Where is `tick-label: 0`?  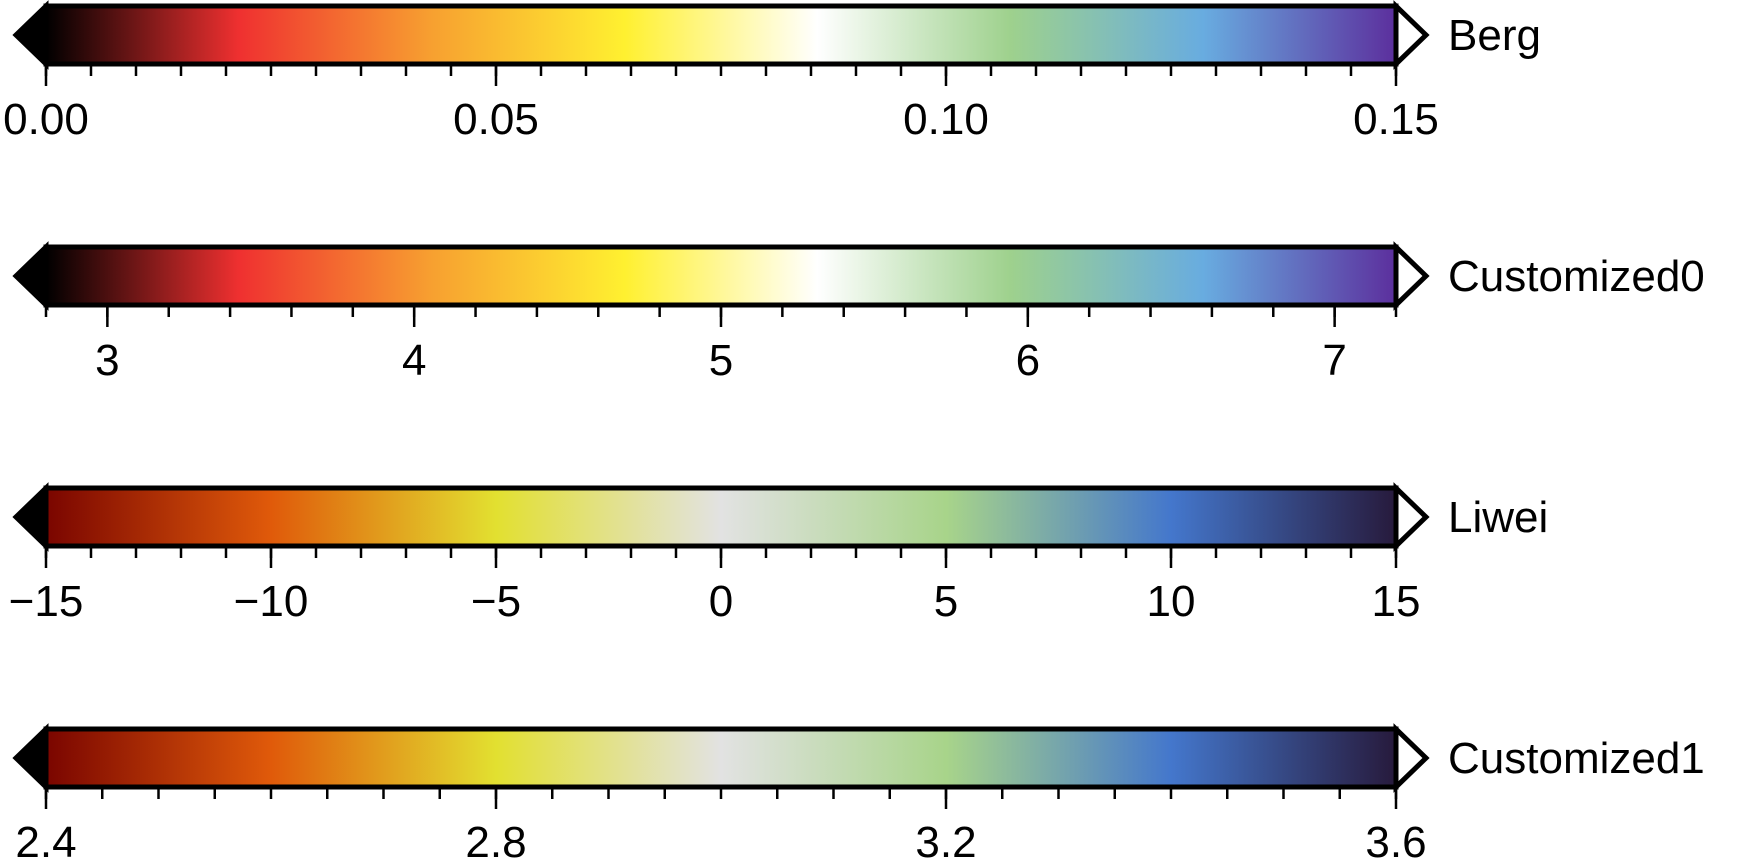
tick-label: 0 is located at coordinates (721, 601).